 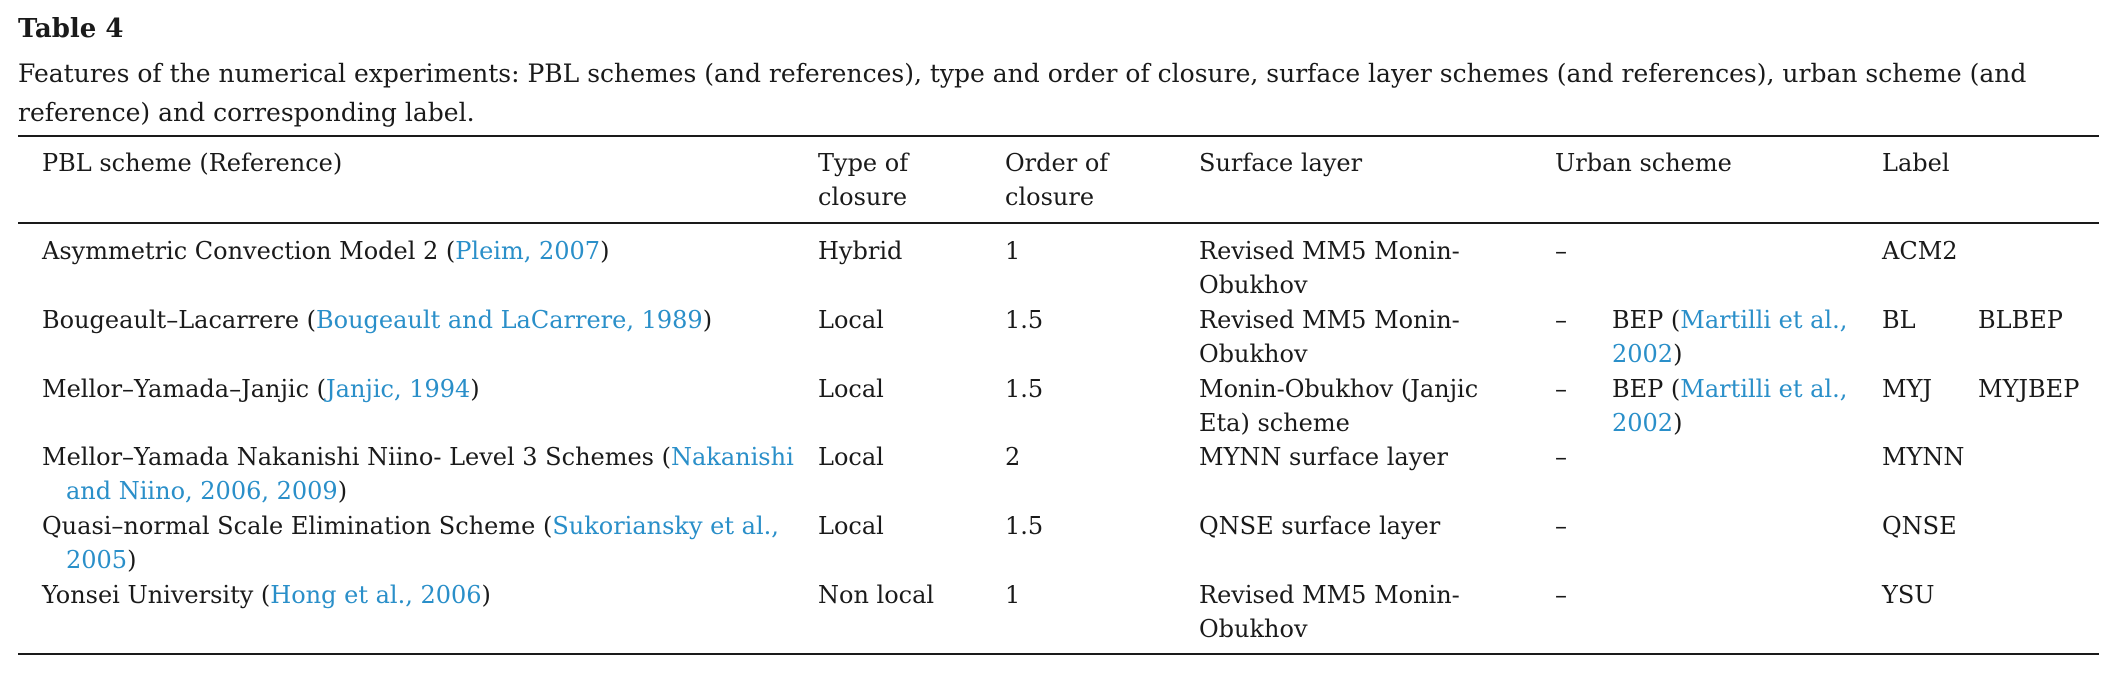 What do you see at coordinates (1339, 406) in the screenshot?
I see `row-surface-cell: Monin-Obukhov (Janjic Eta) scheme` at bounding box center [1339, 406].